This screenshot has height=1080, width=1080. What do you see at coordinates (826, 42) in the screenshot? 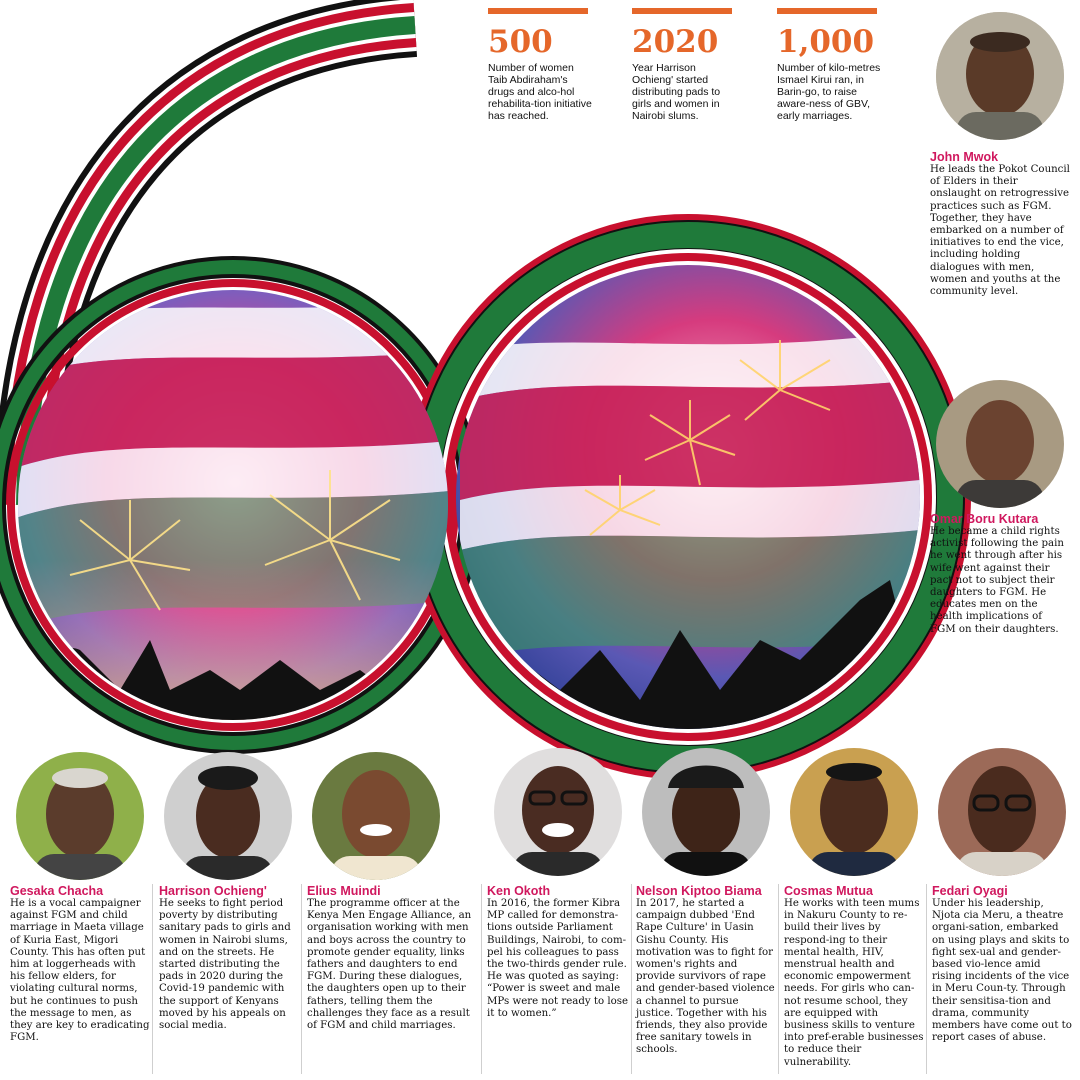
I see `stat-number: 1,000` at bounding box center [826, 42].